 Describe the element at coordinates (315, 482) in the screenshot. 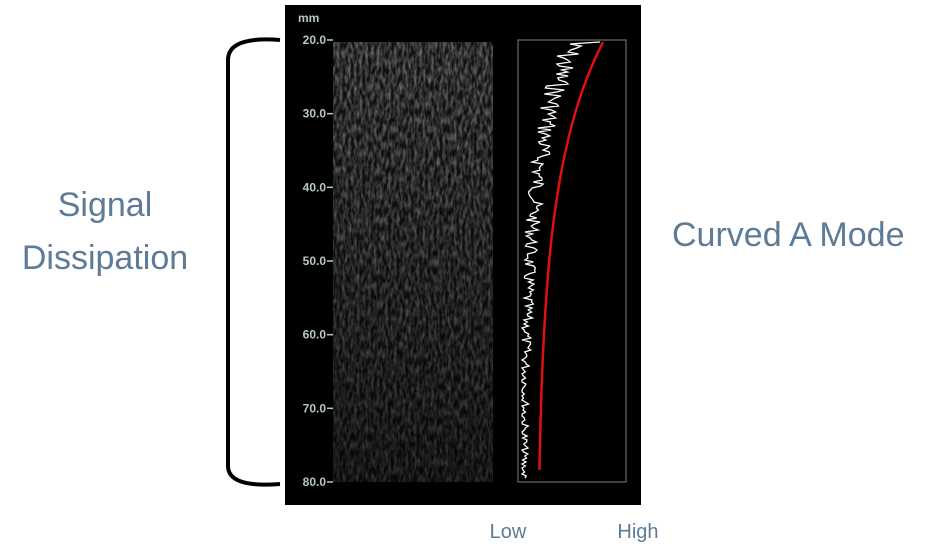

I see `depth-tick-label: 80.0` at that location.